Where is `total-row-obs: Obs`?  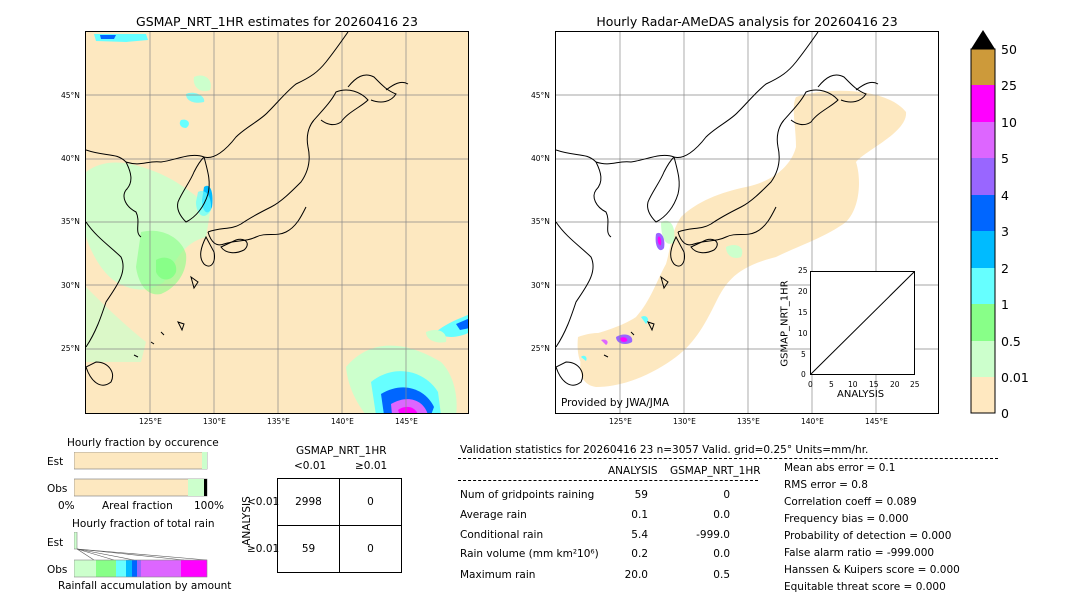
total-row-obs: Obs is located at coordinates (57, 570).